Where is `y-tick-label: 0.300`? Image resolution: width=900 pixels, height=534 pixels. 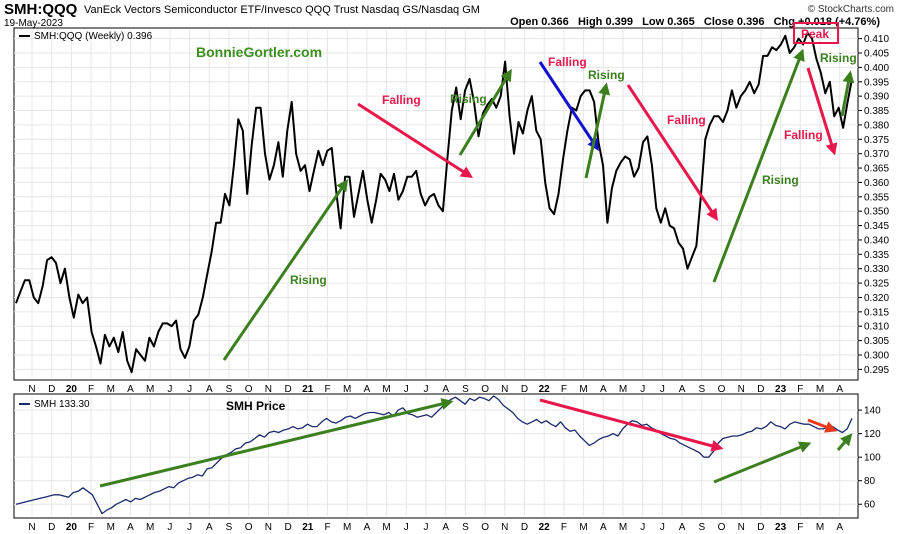 y-tick-label: 0.300 is located at coordinates (876, 355).